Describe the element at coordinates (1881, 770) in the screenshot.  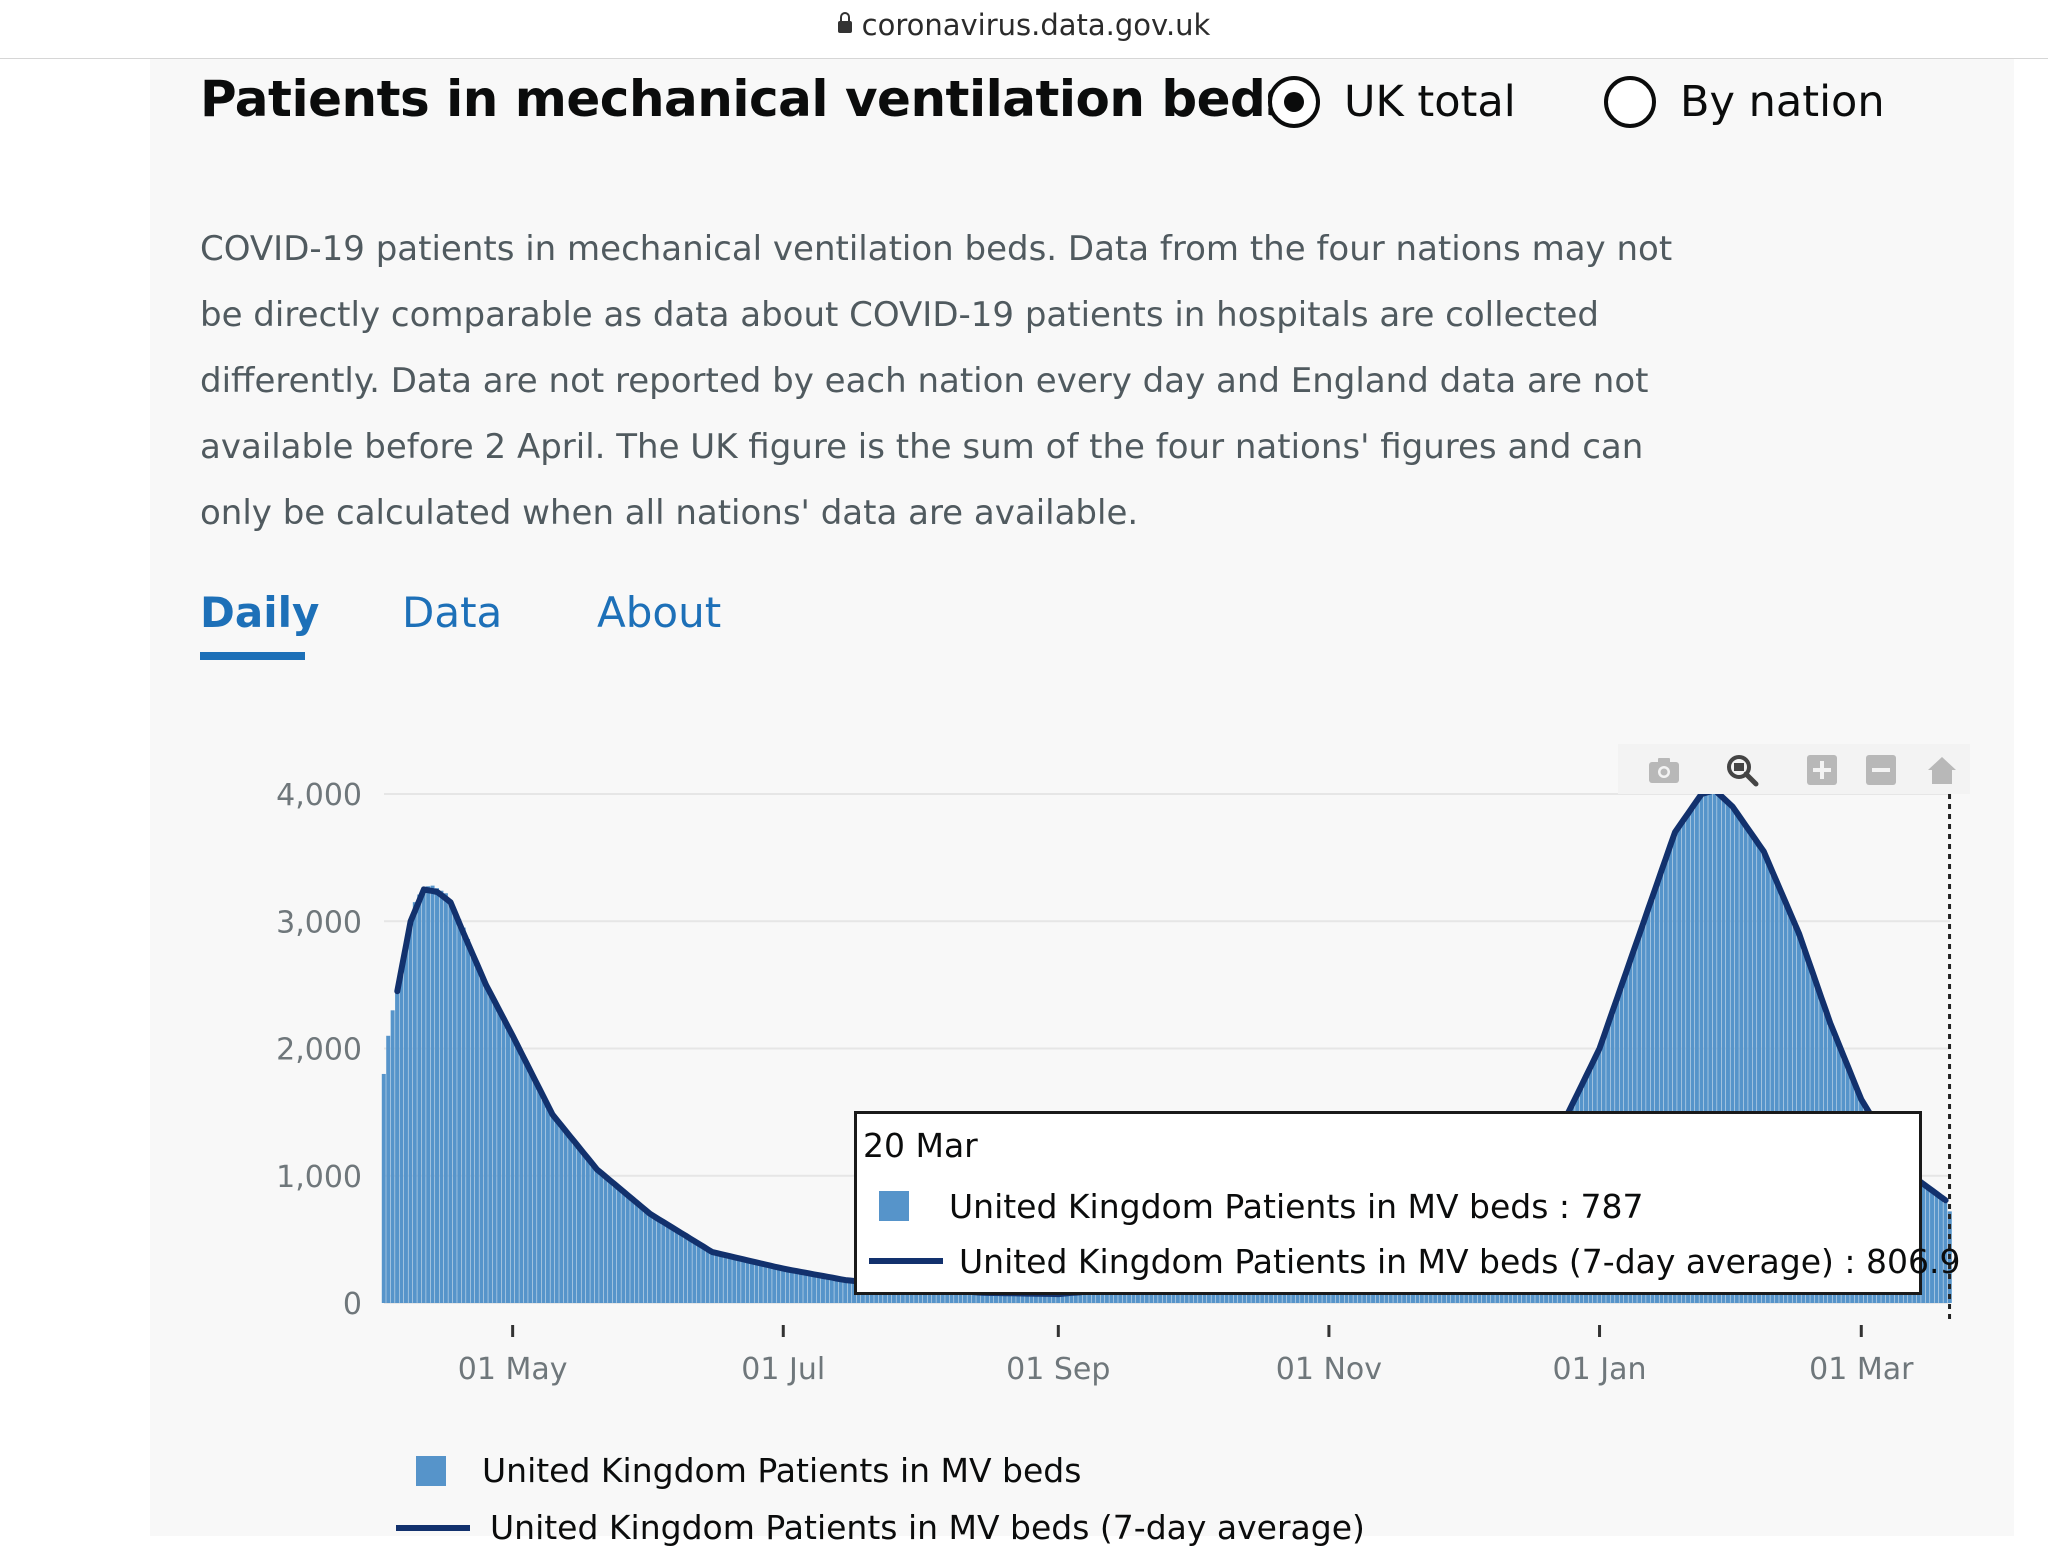
I see `zoom-out-icon` at that location.